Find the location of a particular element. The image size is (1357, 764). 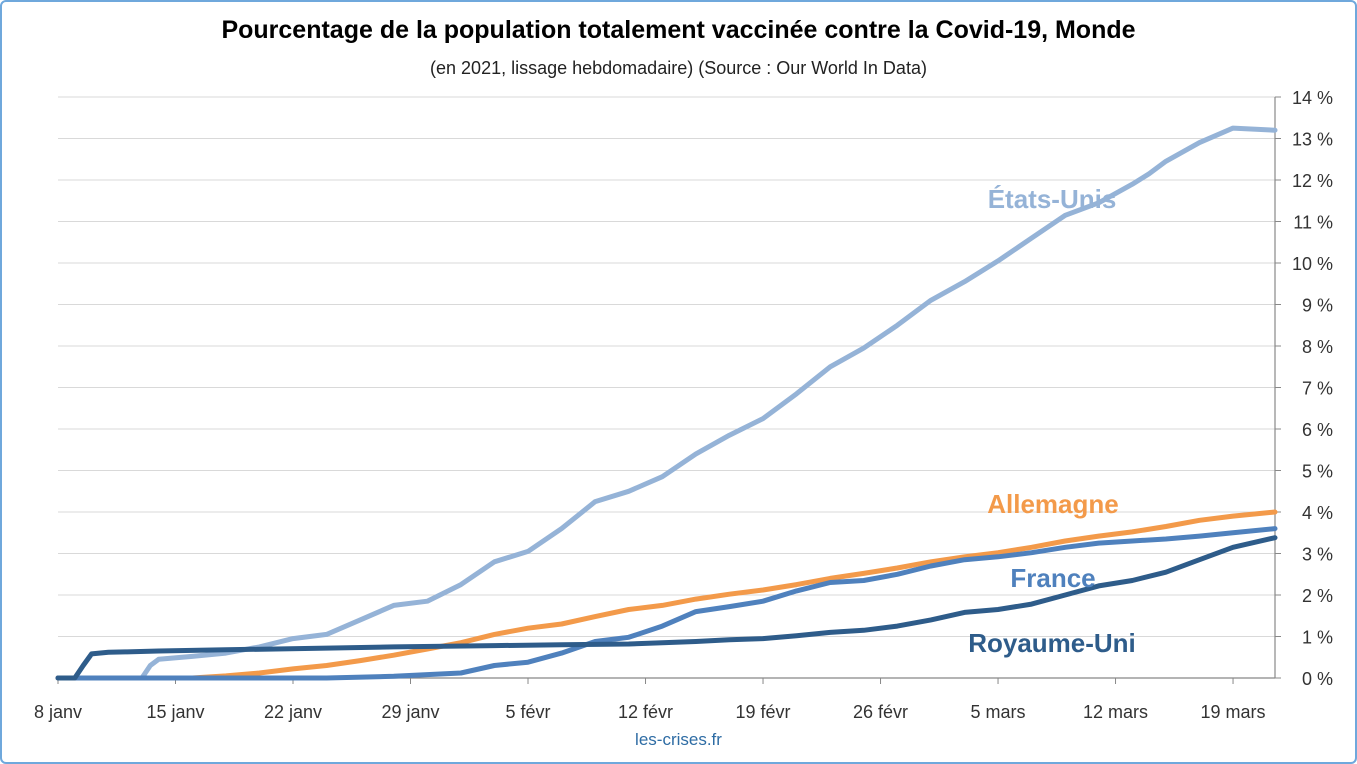

x-tick-label: 5 févr is located at coordinates (527, 712).